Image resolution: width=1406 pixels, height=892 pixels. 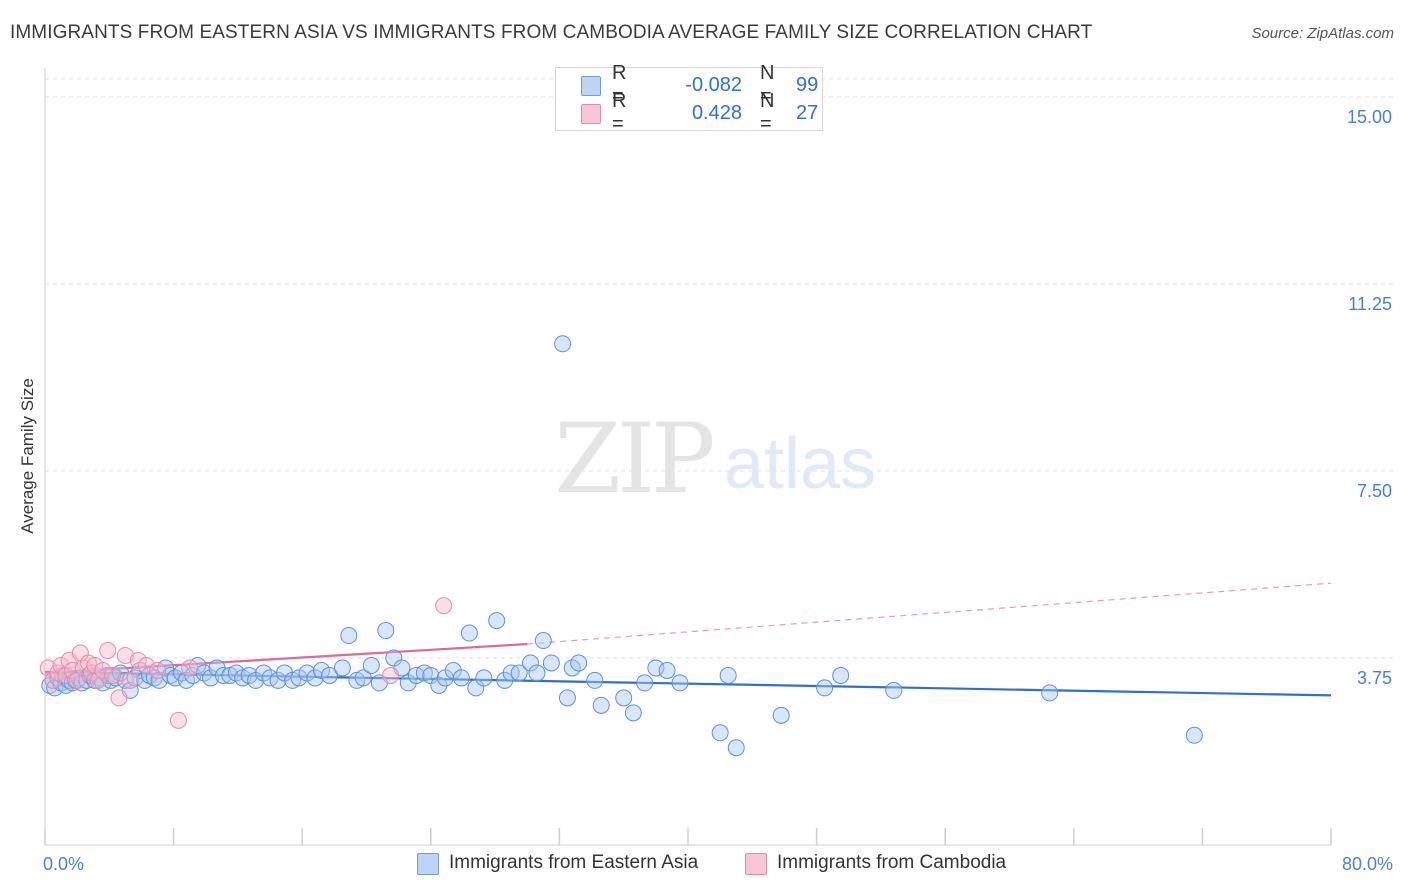 I want to click on y-tick-label: 15.00, so click(x=1369, y=117).